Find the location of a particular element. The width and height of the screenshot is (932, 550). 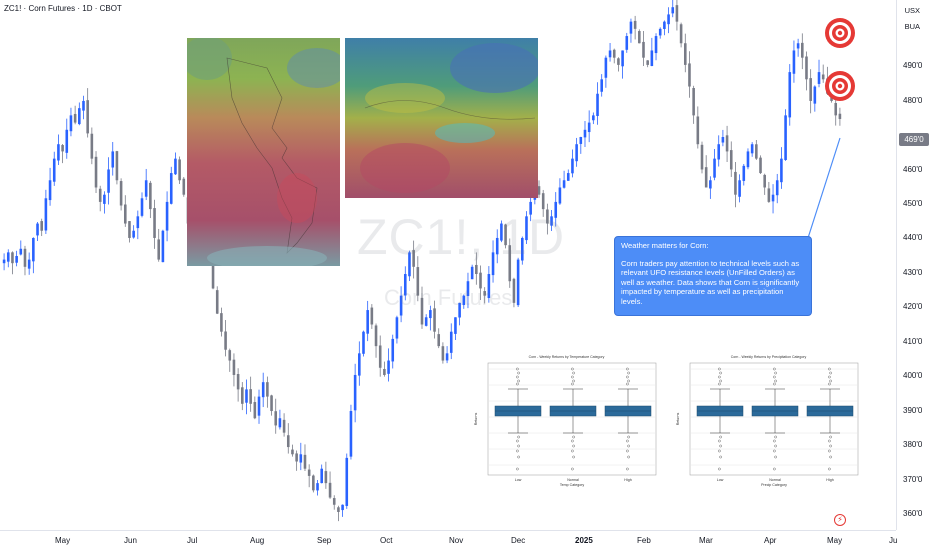

boxplot-frame is located at coordinates (572, 419).